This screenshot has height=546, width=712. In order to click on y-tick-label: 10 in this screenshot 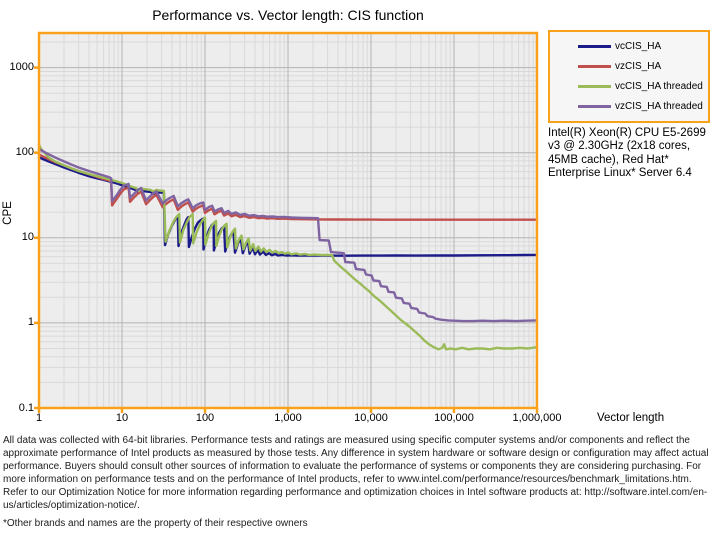, I will do `click(27, 237)`.